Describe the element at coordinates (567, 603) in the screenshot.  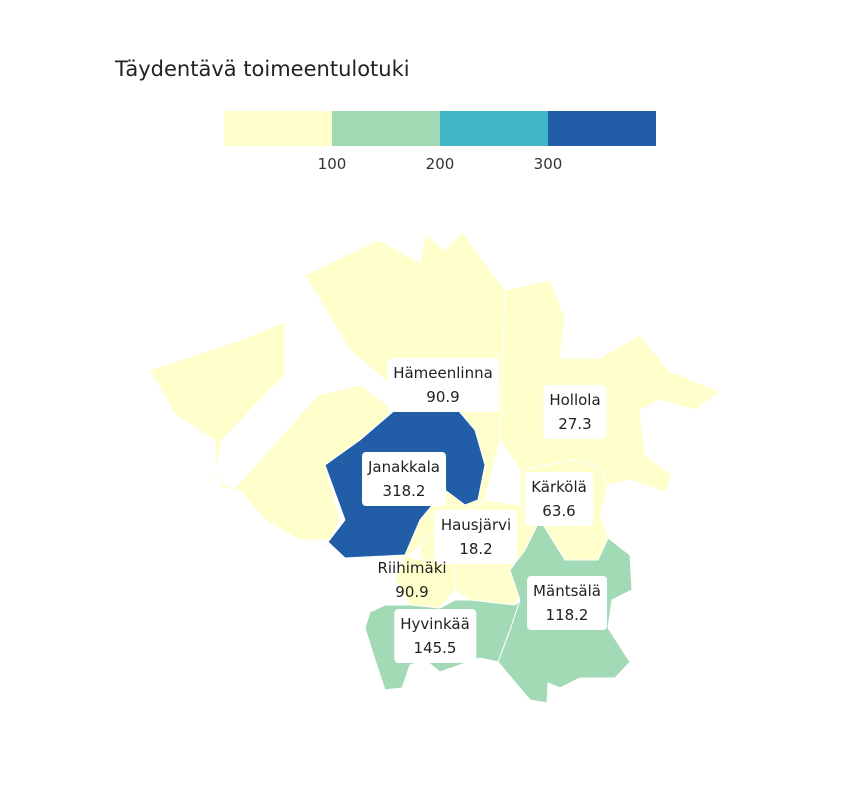
I see `region-label-mantsala: Mäntsälä 118.2` at that location.